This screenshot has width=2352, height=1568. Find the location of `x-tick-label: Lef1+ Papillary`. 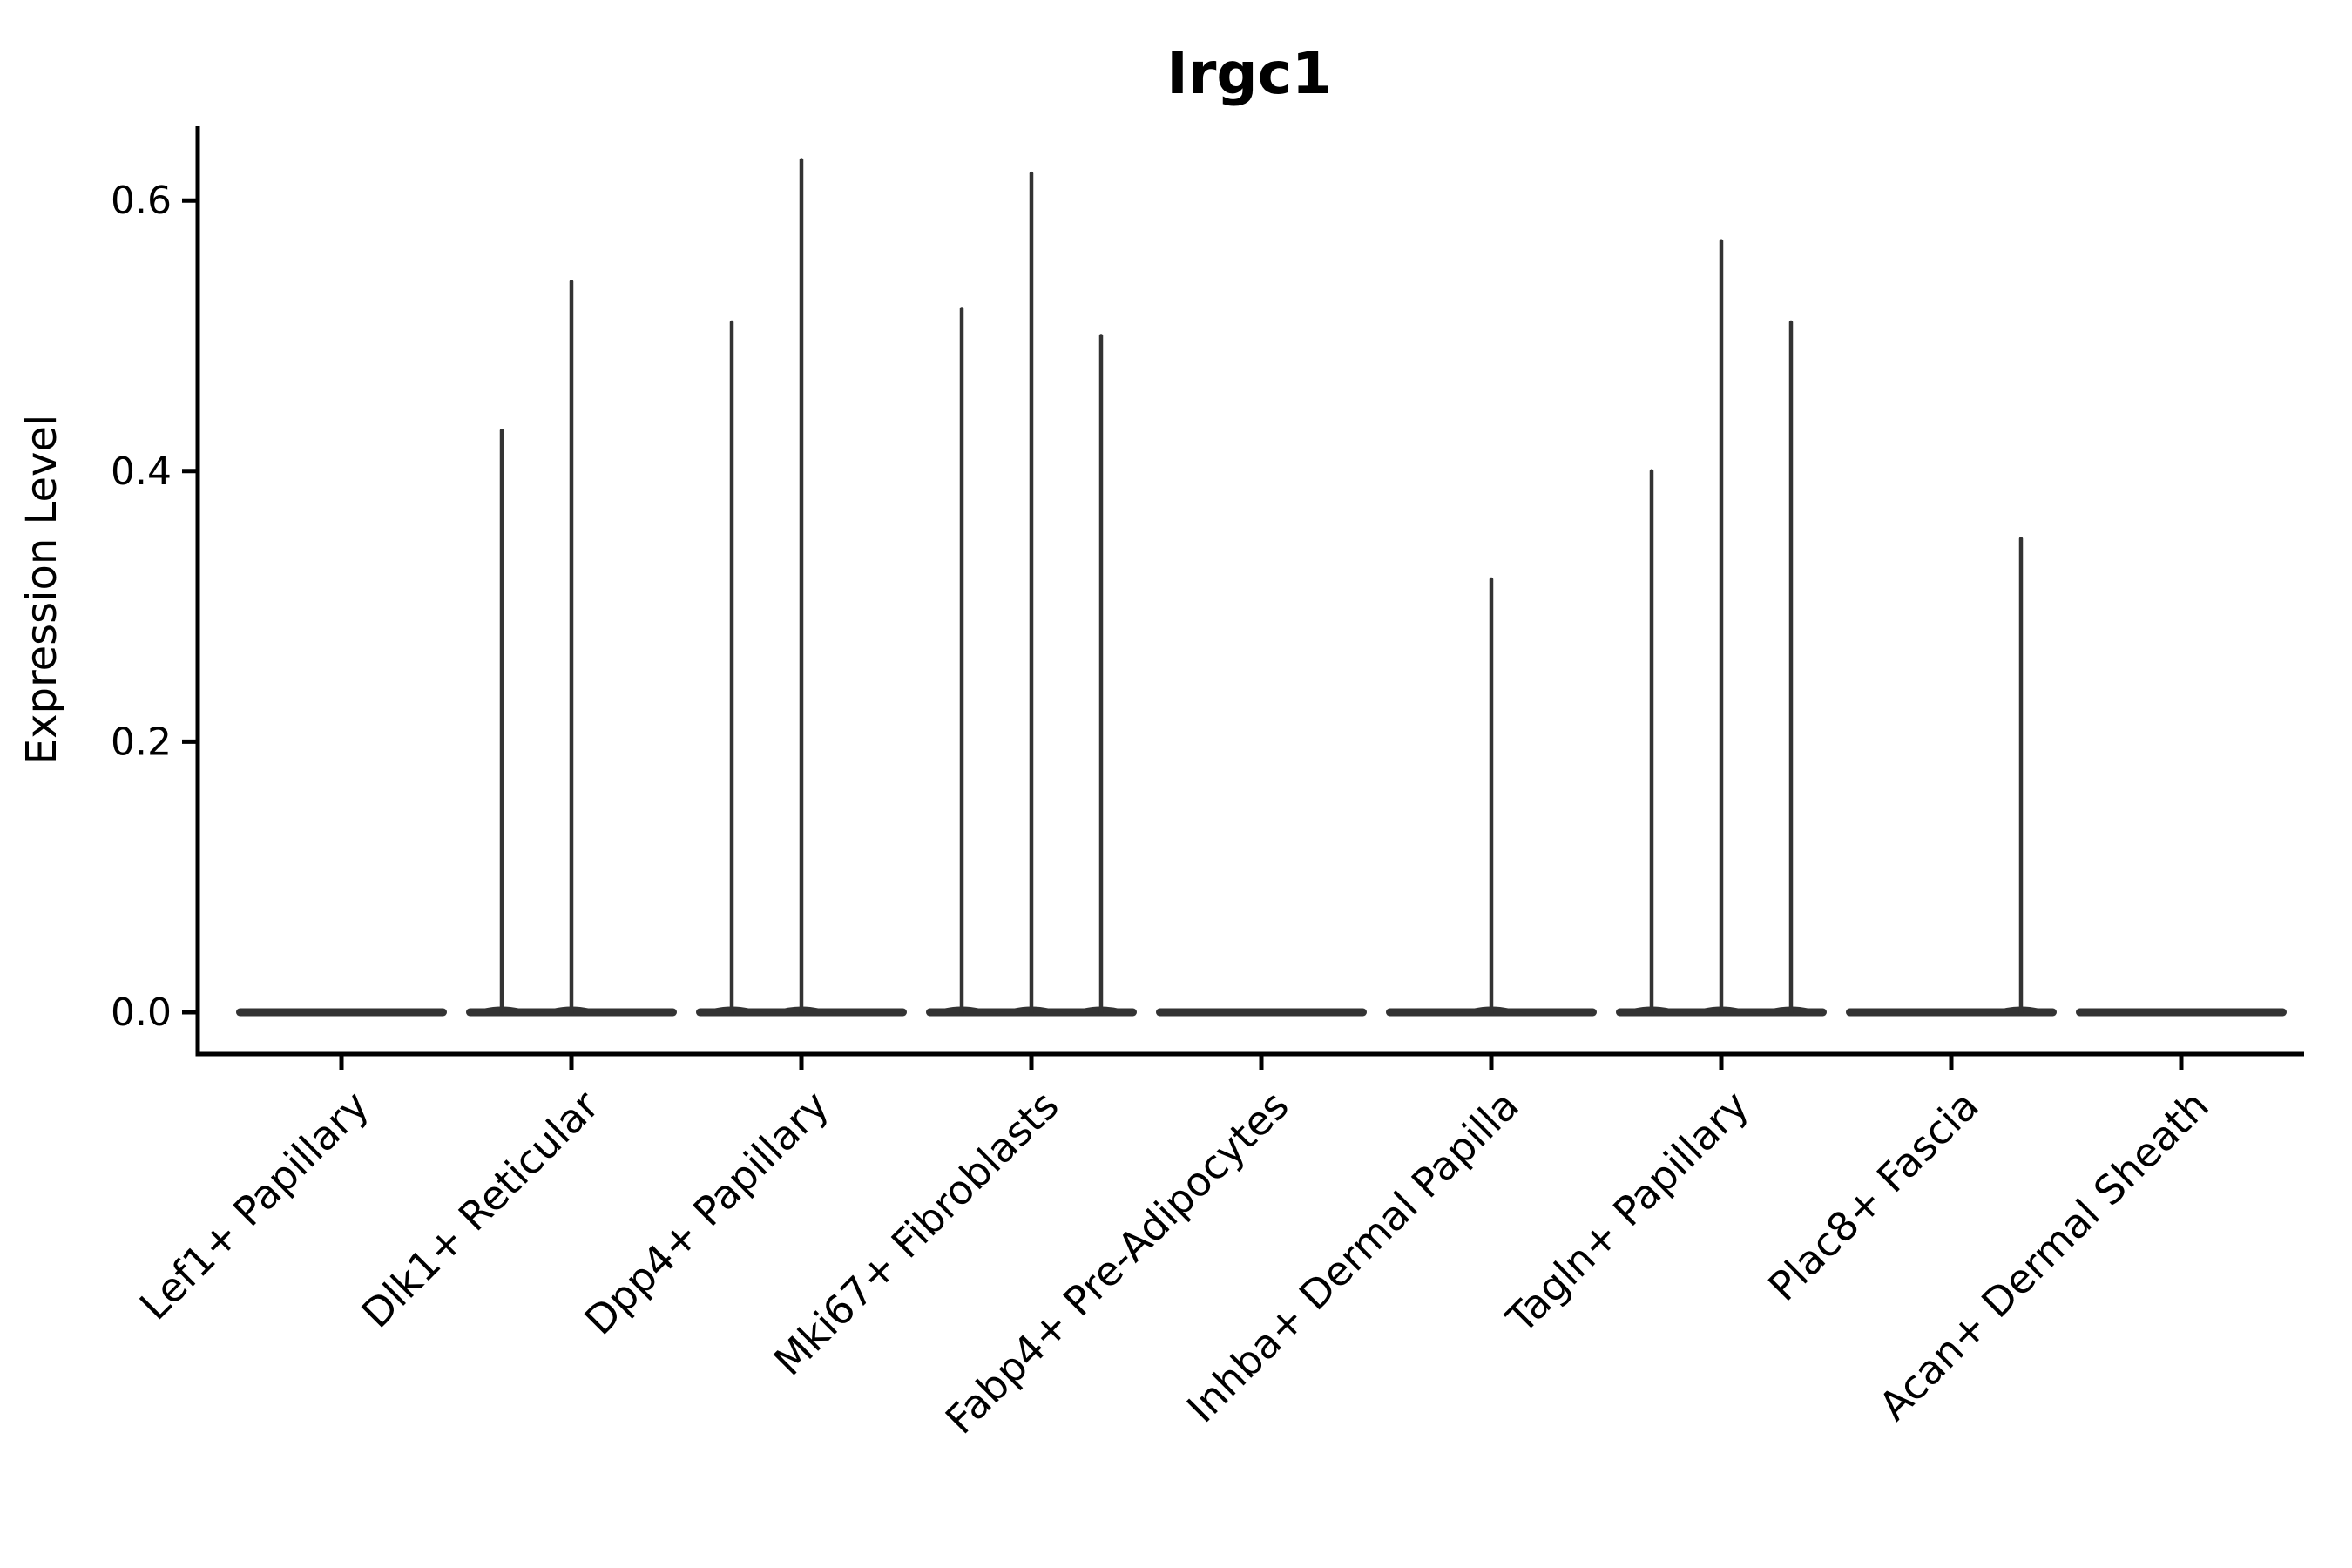

x-tick-label: Lef1+ Papillary is located at coordinates (255, 1205).